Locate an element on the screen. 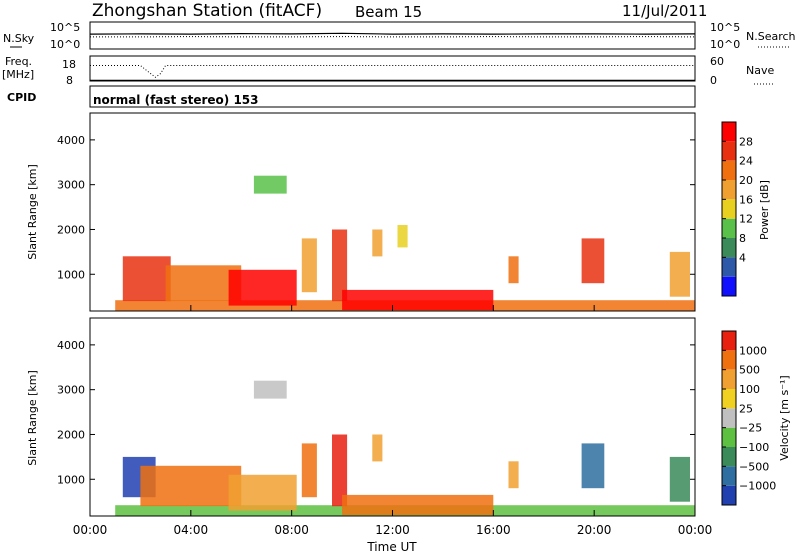 The height and width of the screenshot is (554, 800). noise-left-tick-bottom: 10^0 is located at coordinates (65, 44).